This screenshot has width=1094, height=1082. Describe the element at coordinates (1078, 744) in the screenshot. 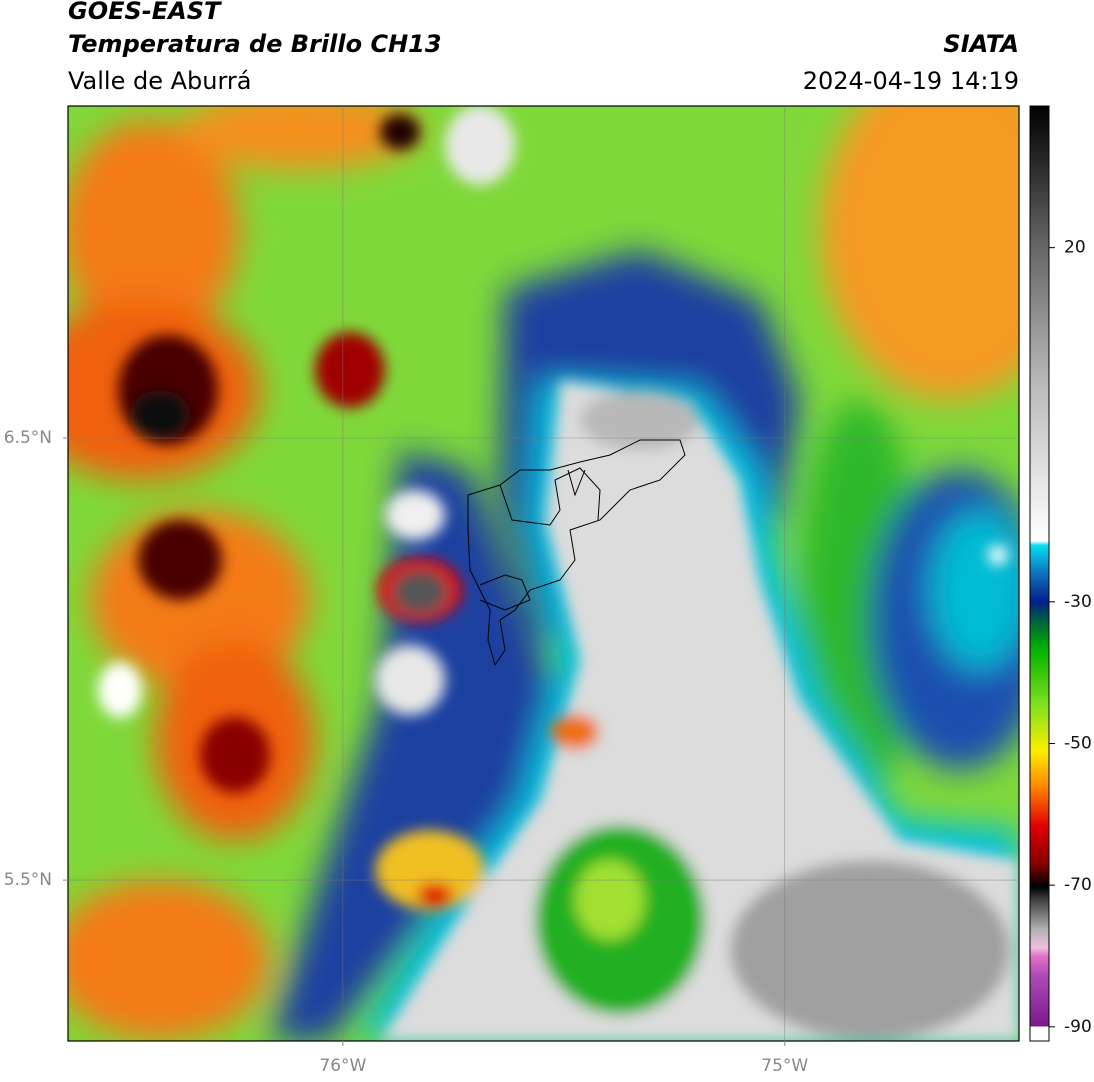

I see `colorbar-tick-label: -50` at that location.